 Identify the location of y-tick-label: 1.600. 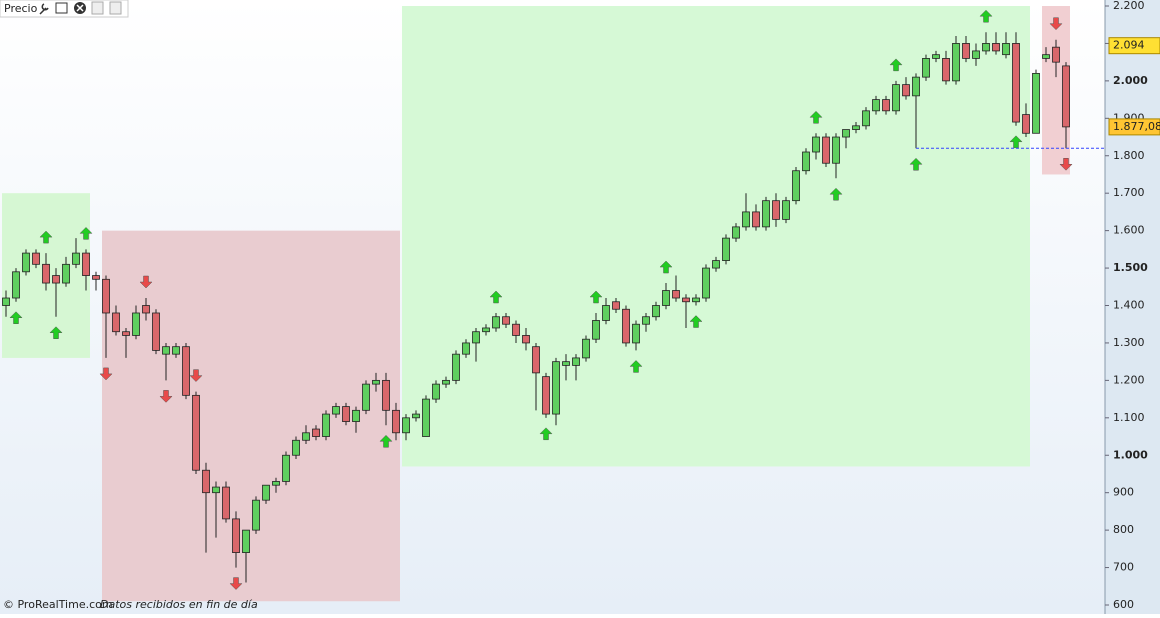
(1129, 230).